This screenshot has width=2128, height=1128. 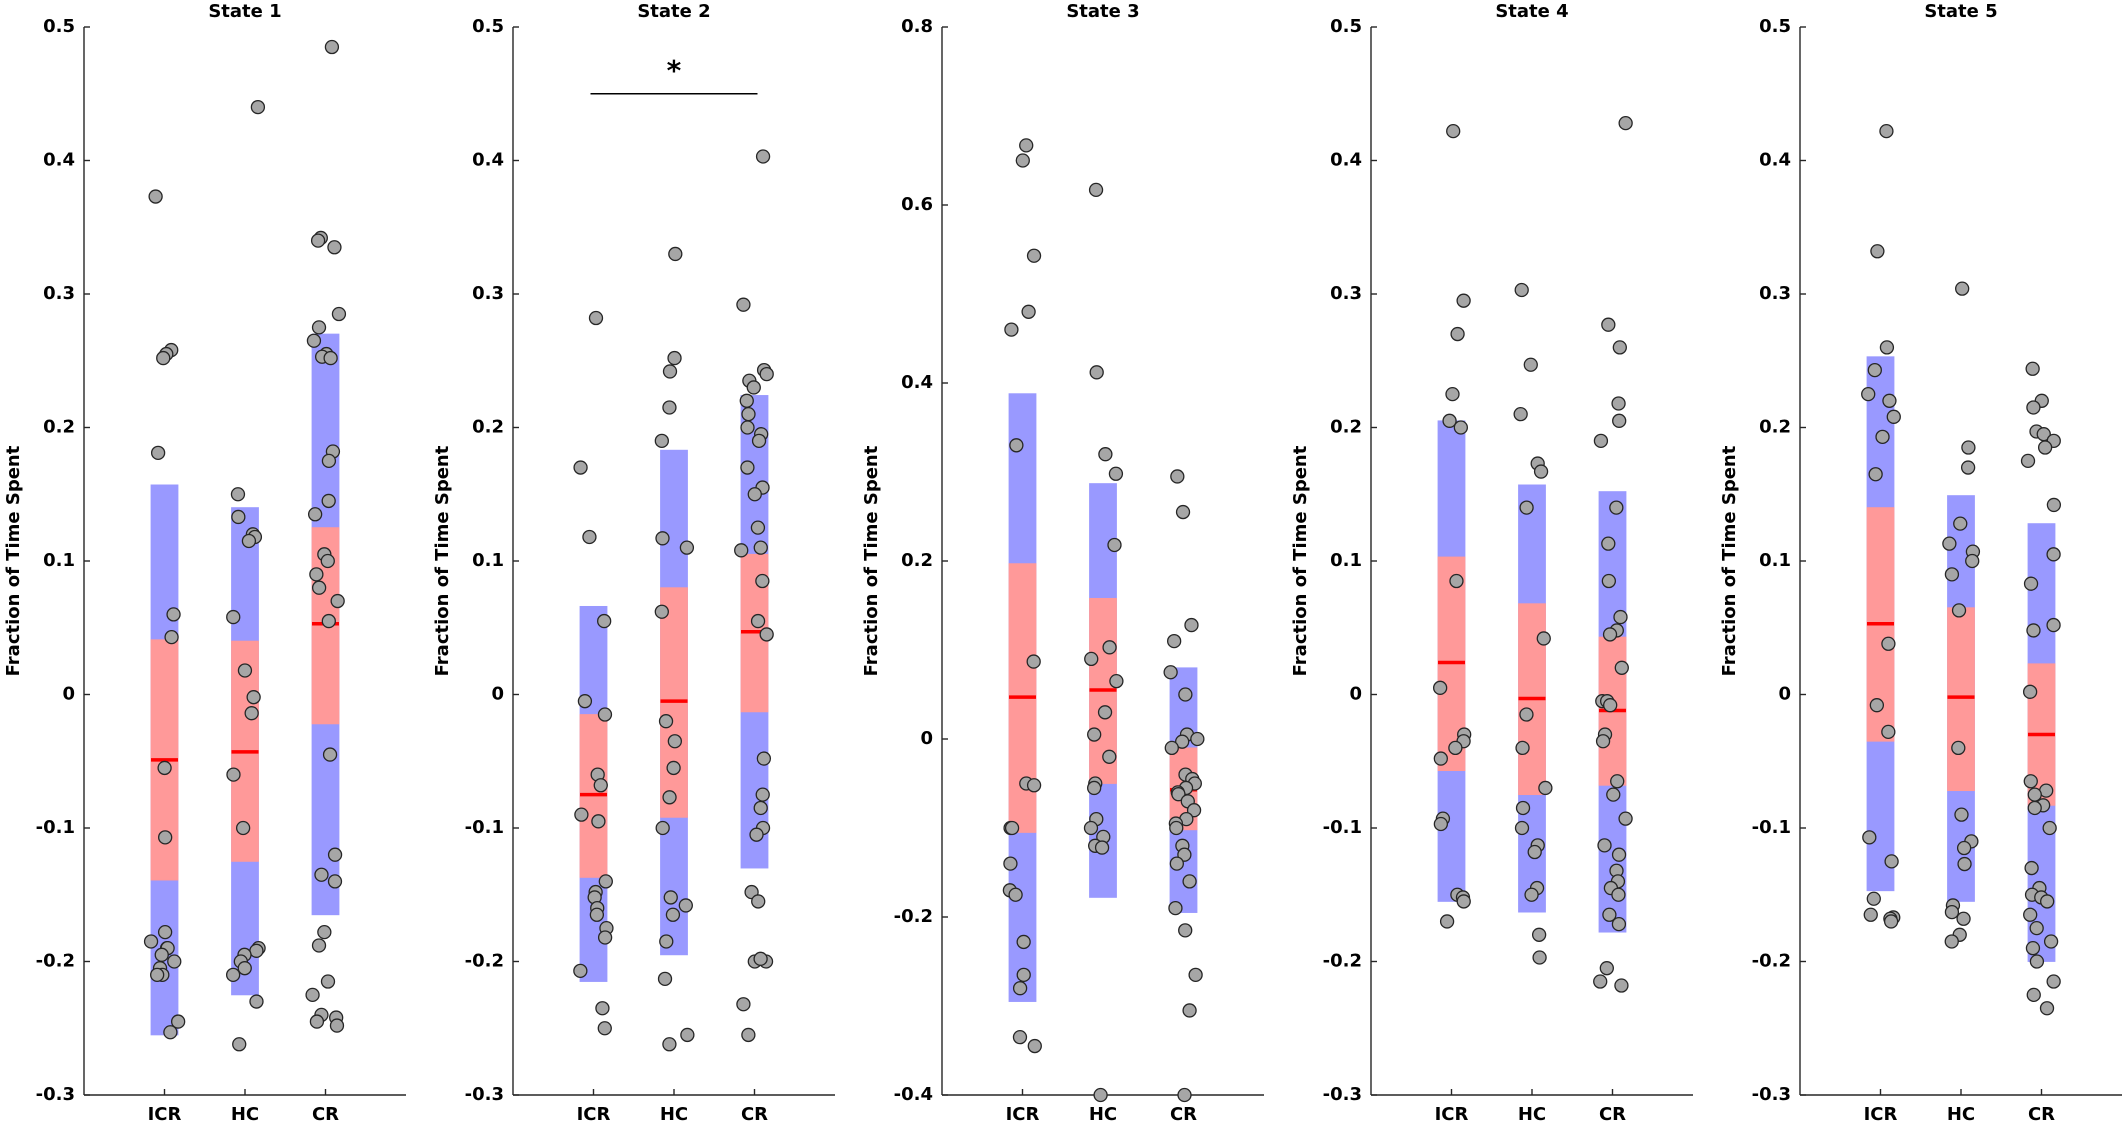 I want to click on y-tick-label: -0.3, so click(x=484, y=1094).